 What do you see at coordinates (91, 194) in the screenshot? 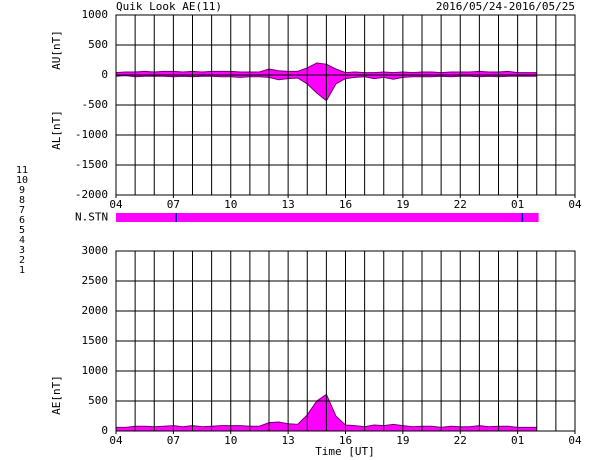
I see `y-tick-label: -2000` at bounding box center [91, 194].